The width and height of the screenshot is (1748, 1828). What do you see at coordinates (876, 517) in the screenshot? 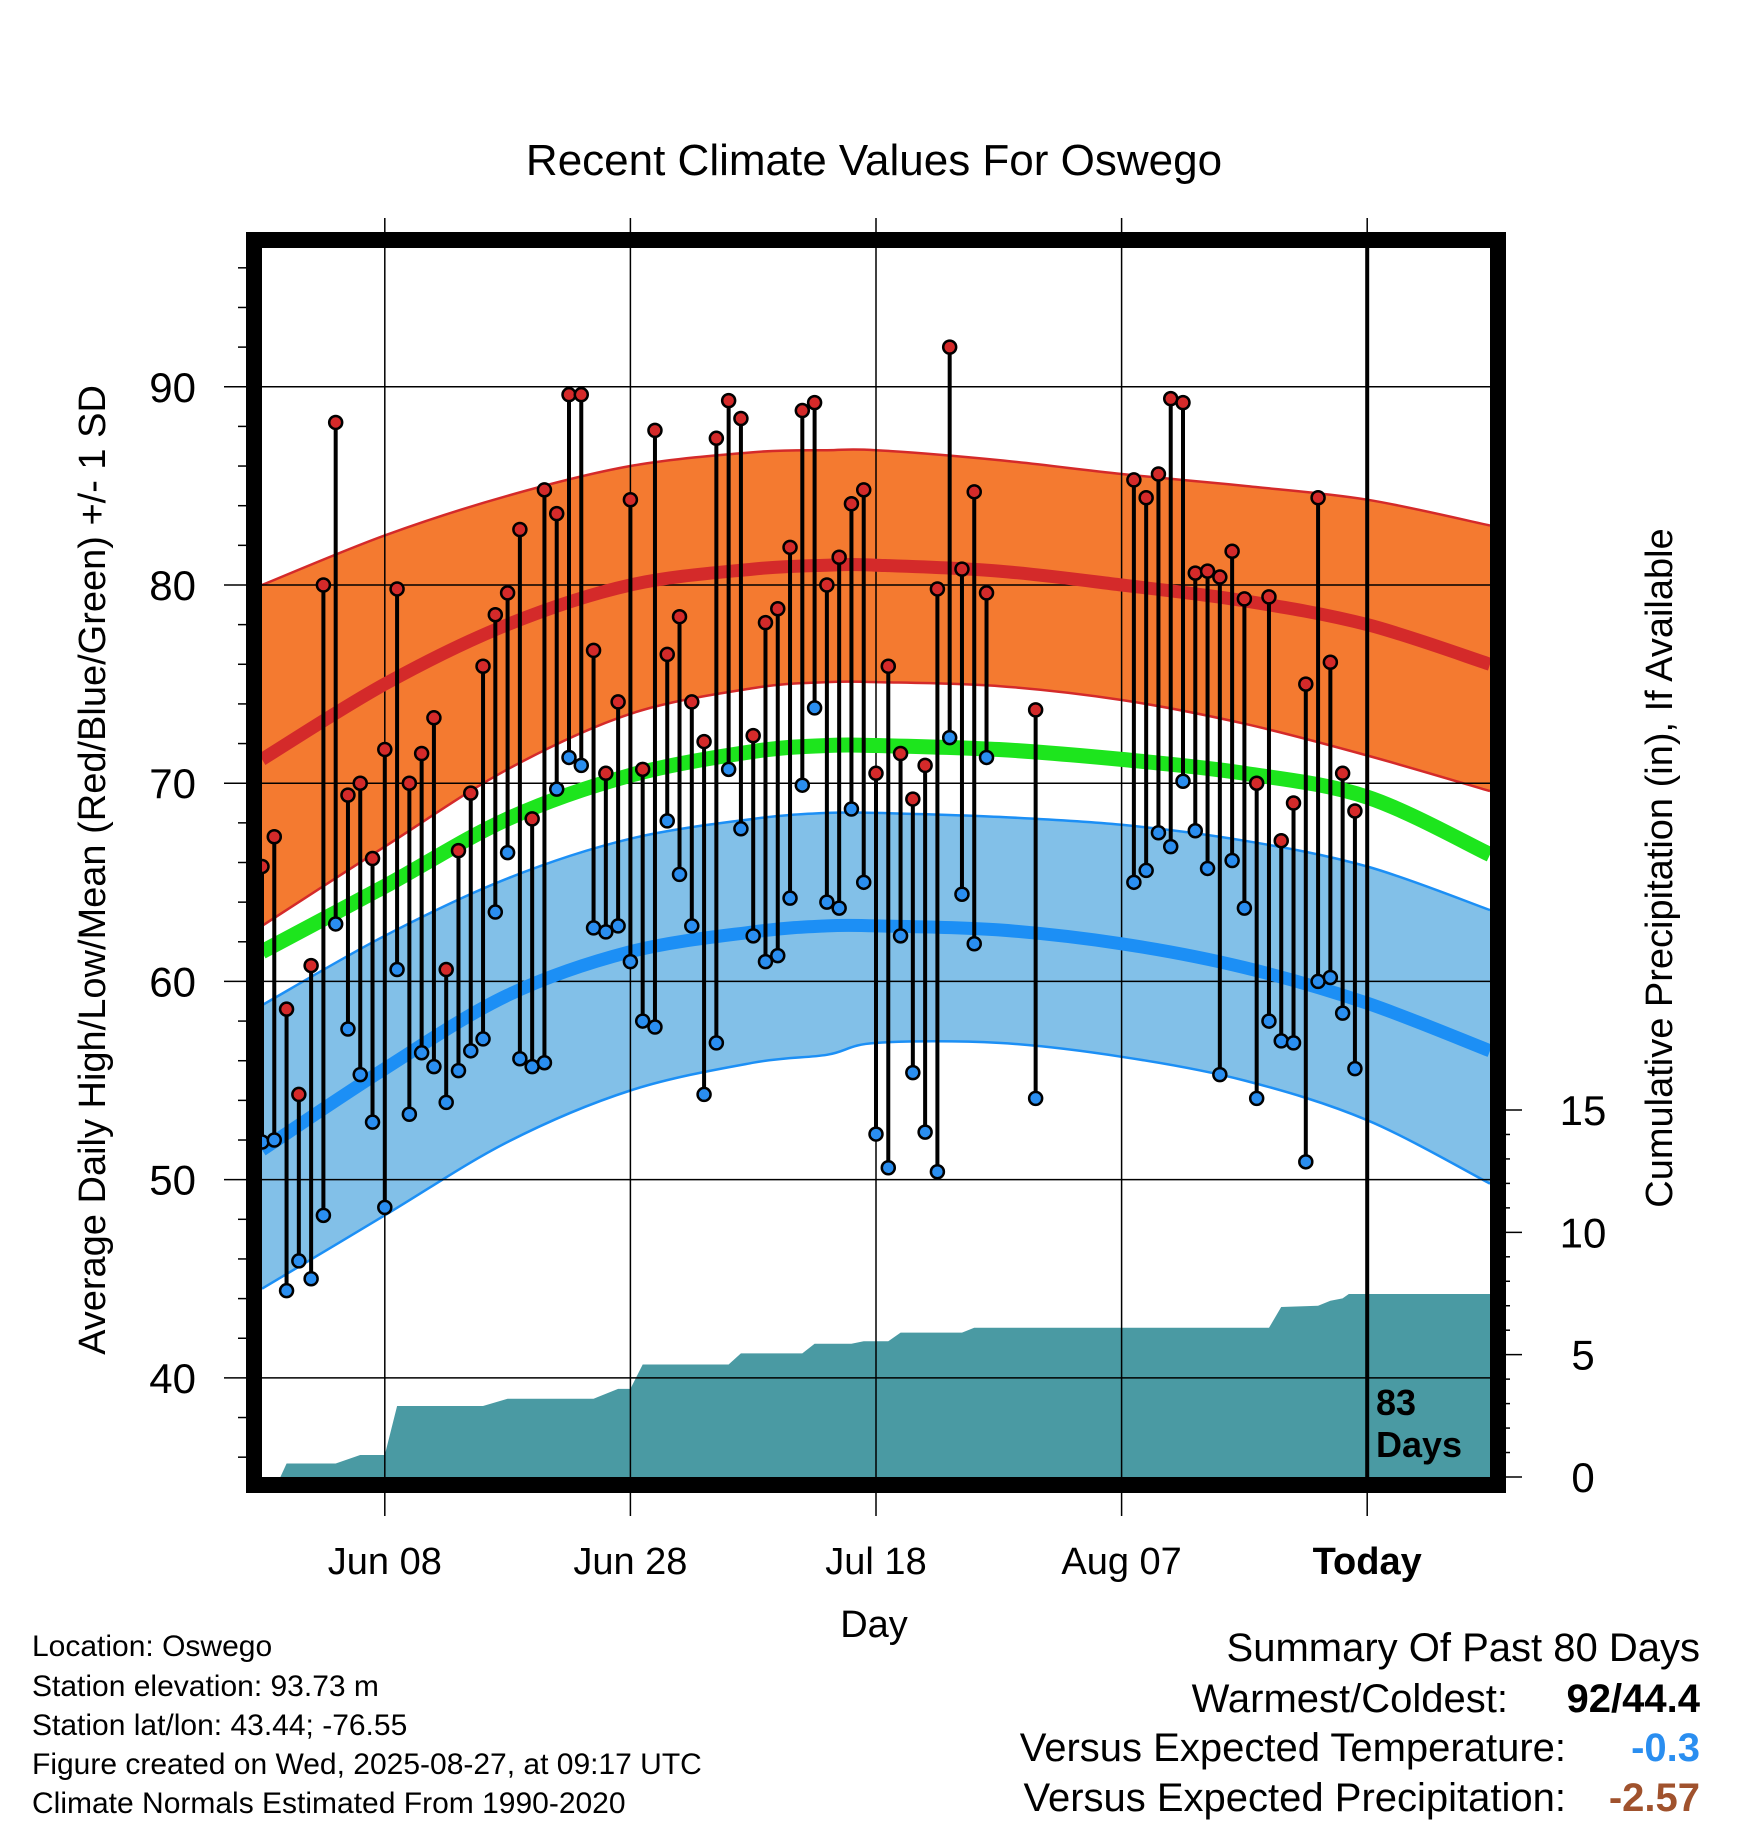
I see `high-upper-edge` at bounding box center [876, 517].